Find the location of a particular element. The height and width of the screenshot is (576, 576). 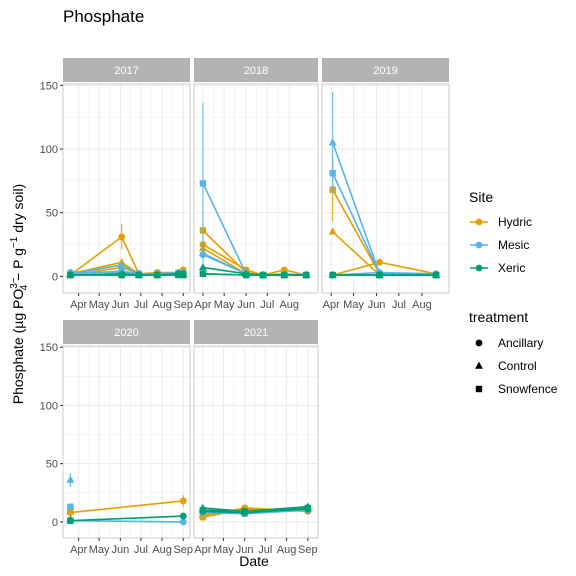

facet-strip-label: 2019 is located at coordinates (385, 71).